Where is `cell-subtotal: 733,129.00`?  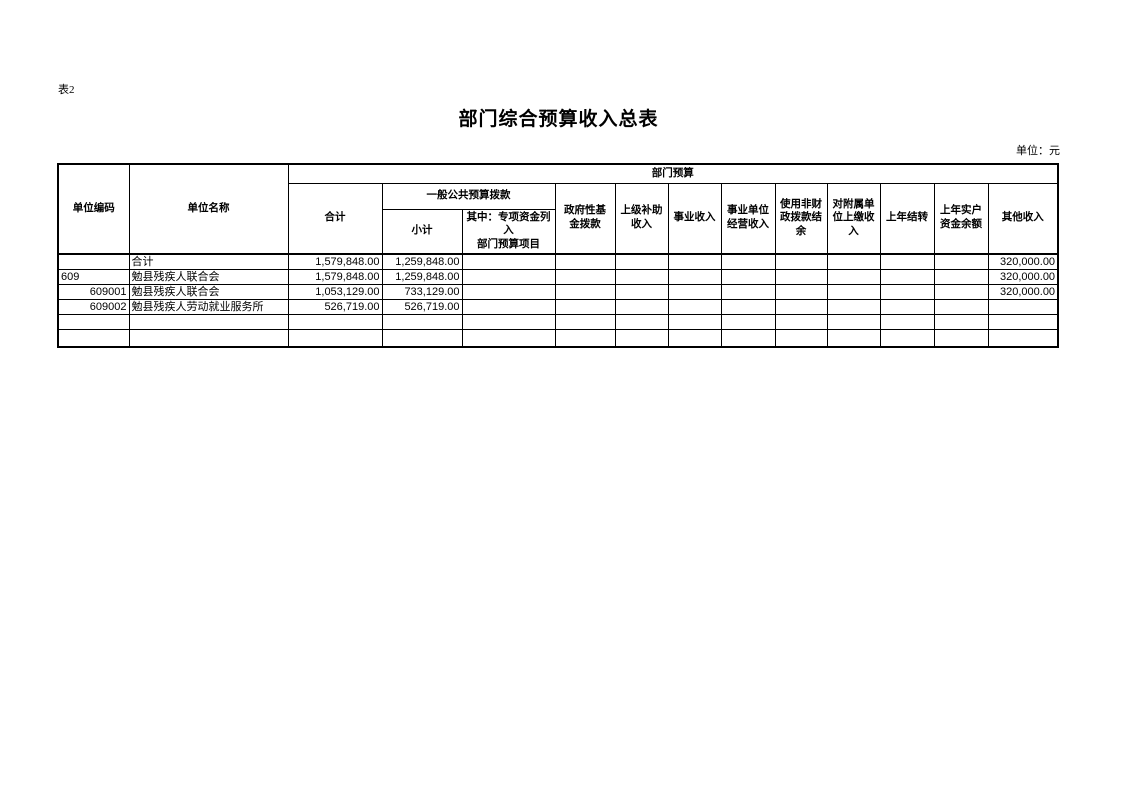
cell-subtotal: 733,129.00 is located at coordinates (422, 292).